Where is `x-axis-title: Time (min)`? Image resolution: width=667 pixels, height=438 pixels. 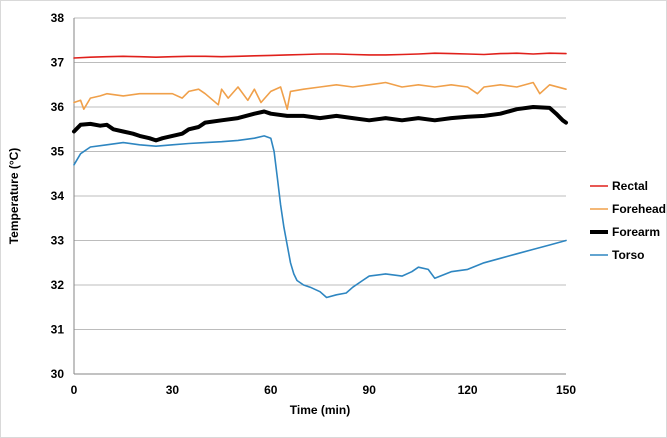 x-axis-title: Time (min) is located at coordinates (320, 410).